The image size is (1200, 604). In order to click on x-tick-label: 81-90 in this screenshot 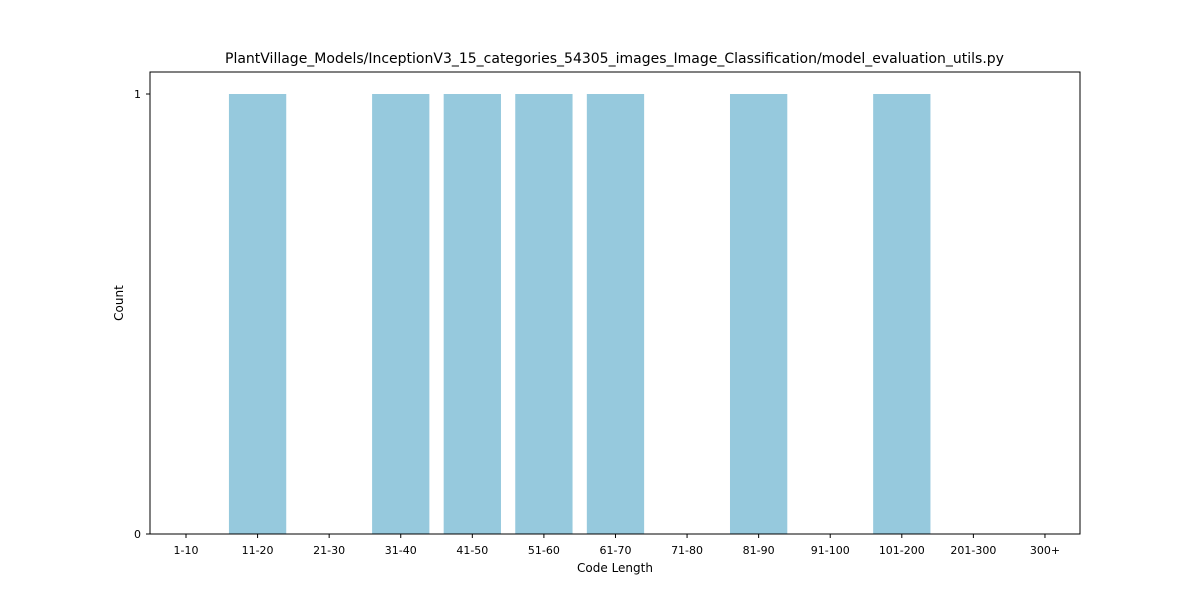, I will do `click(759, 550)`.